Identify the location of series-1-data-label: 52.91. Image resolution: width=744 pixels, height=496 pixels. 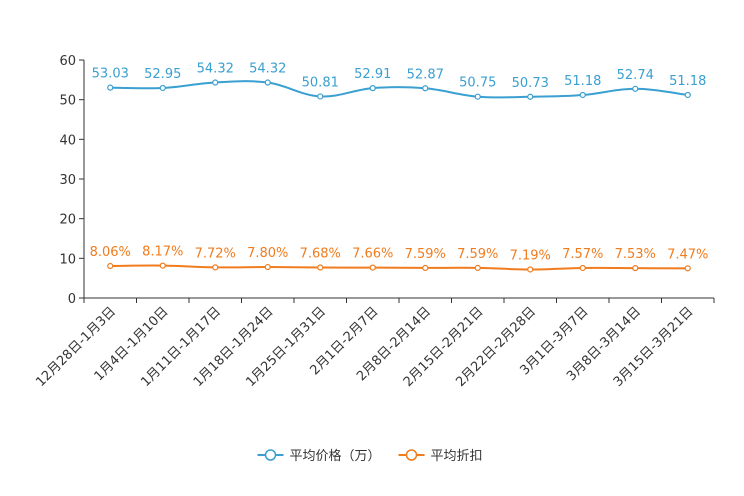
(372, 74).